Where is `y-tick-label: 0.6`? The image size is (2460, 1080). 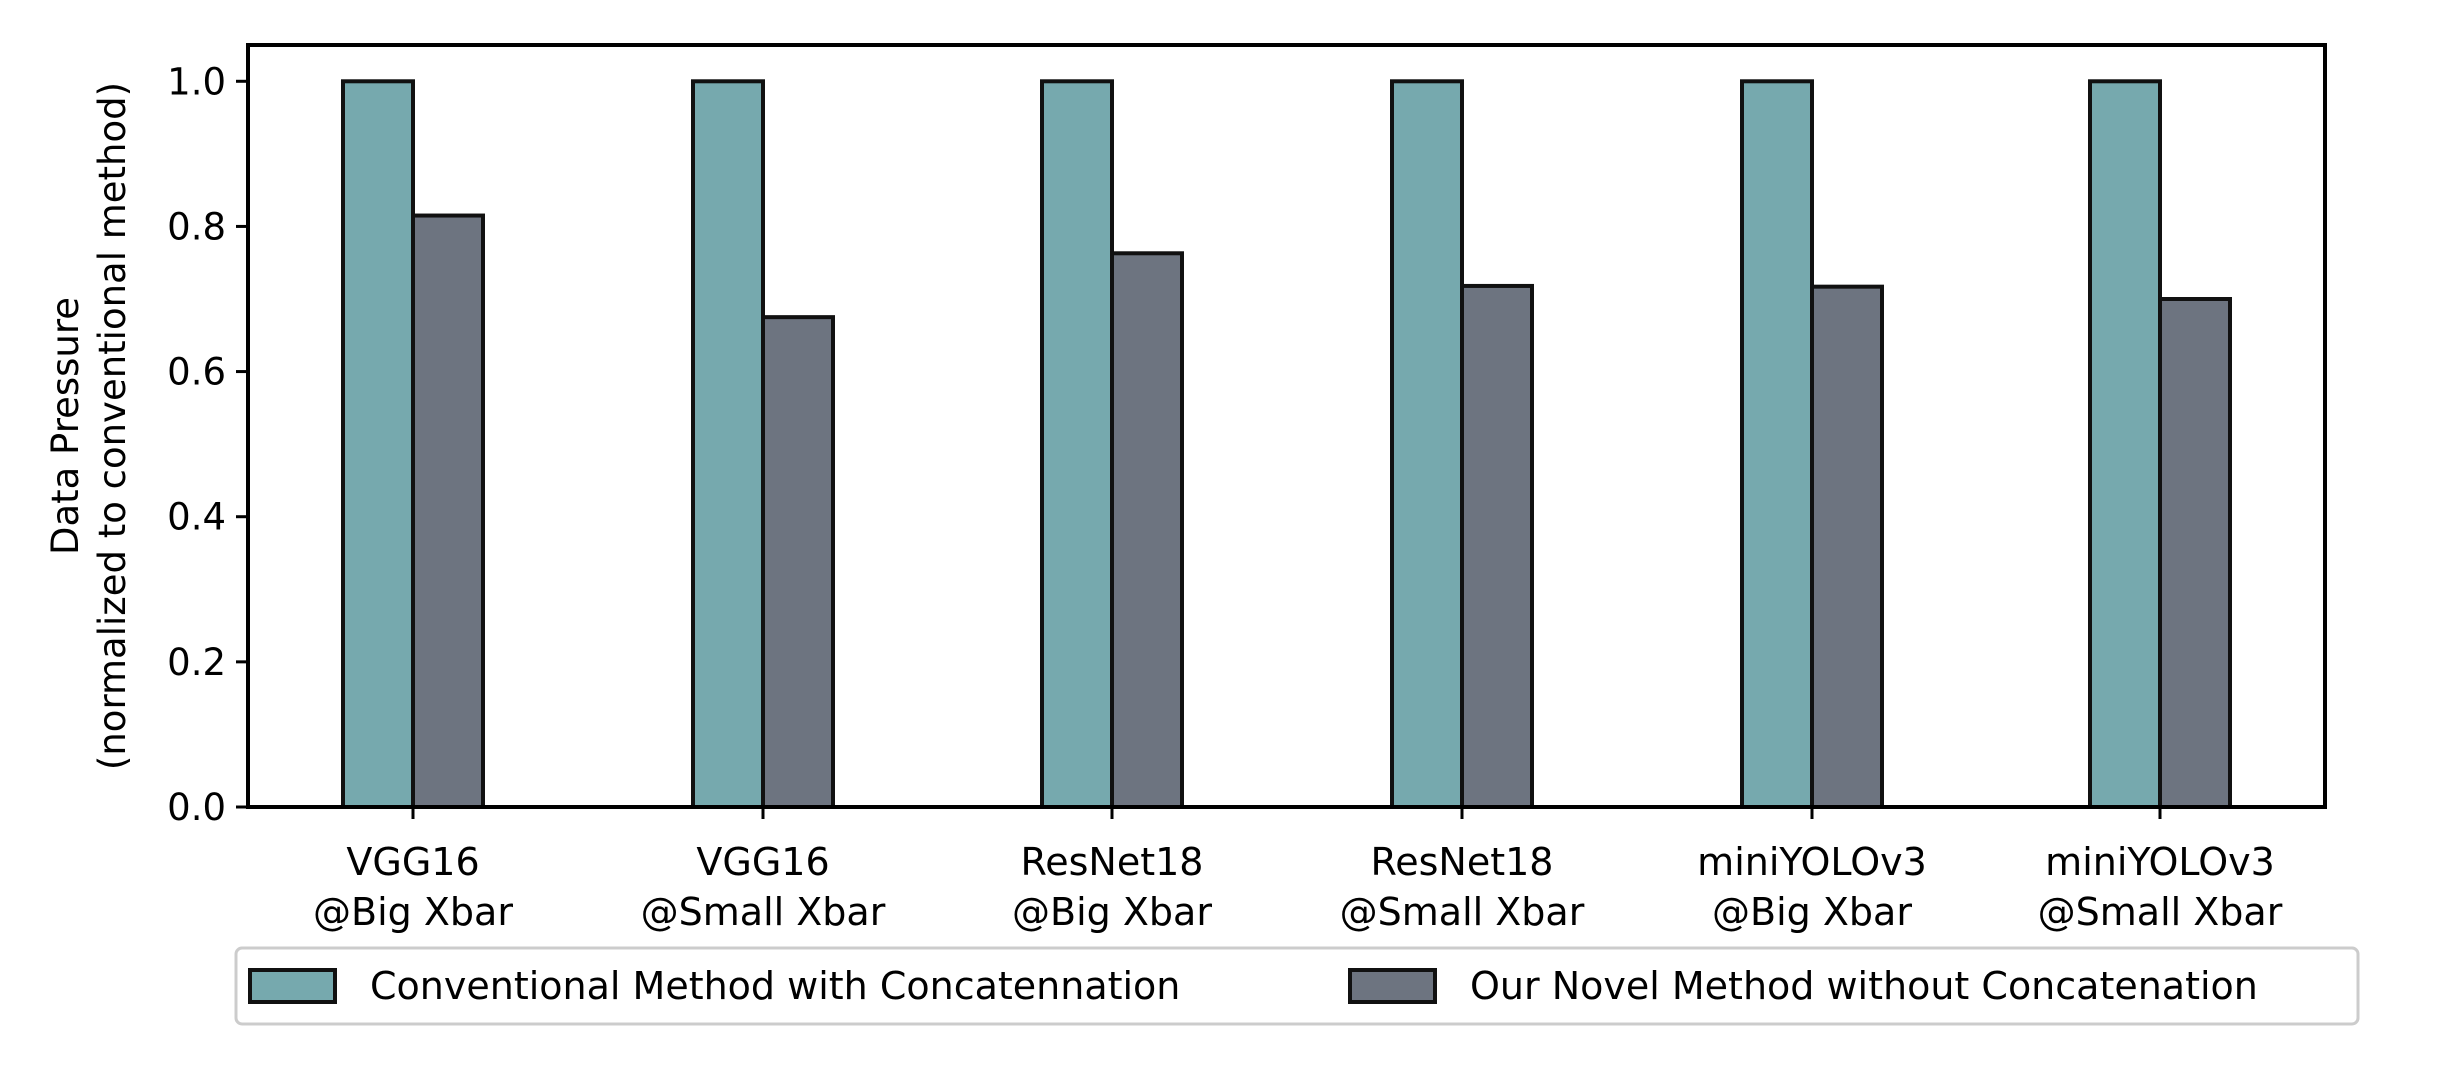 y-tick-label: 0.6 is located at coordinates (196, 372).